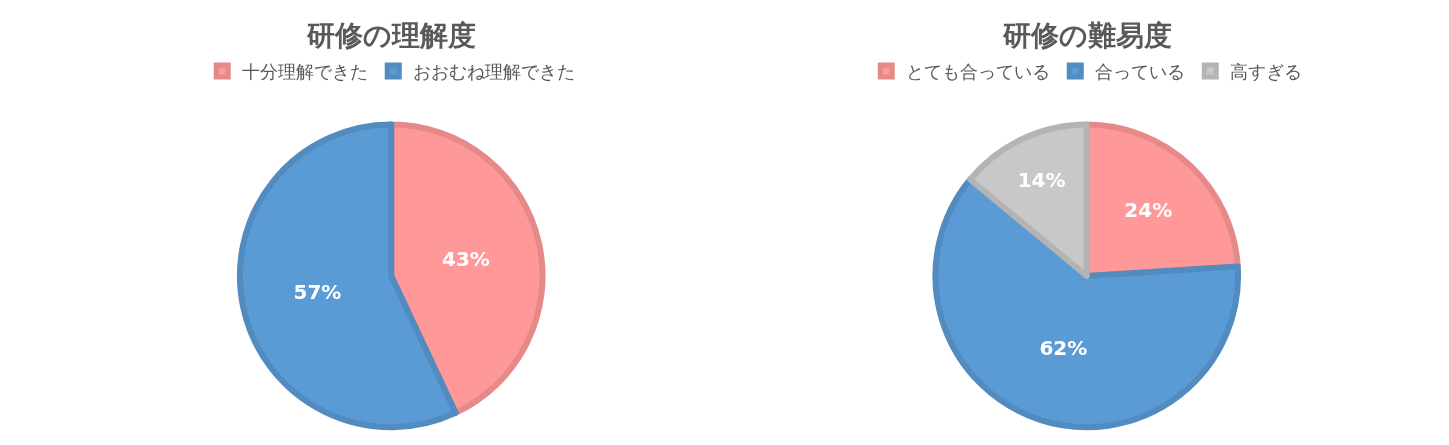  Describe the element at coordinates (317, 292) in the screenshot. I see `data-label: 57%` at that location.